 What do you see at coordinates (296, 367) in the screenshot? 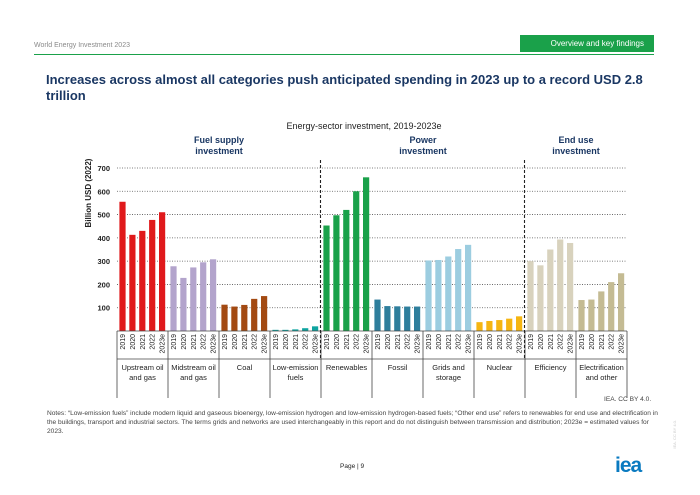
I see `category-label: Low-emission` at bounding box center [296, 367].